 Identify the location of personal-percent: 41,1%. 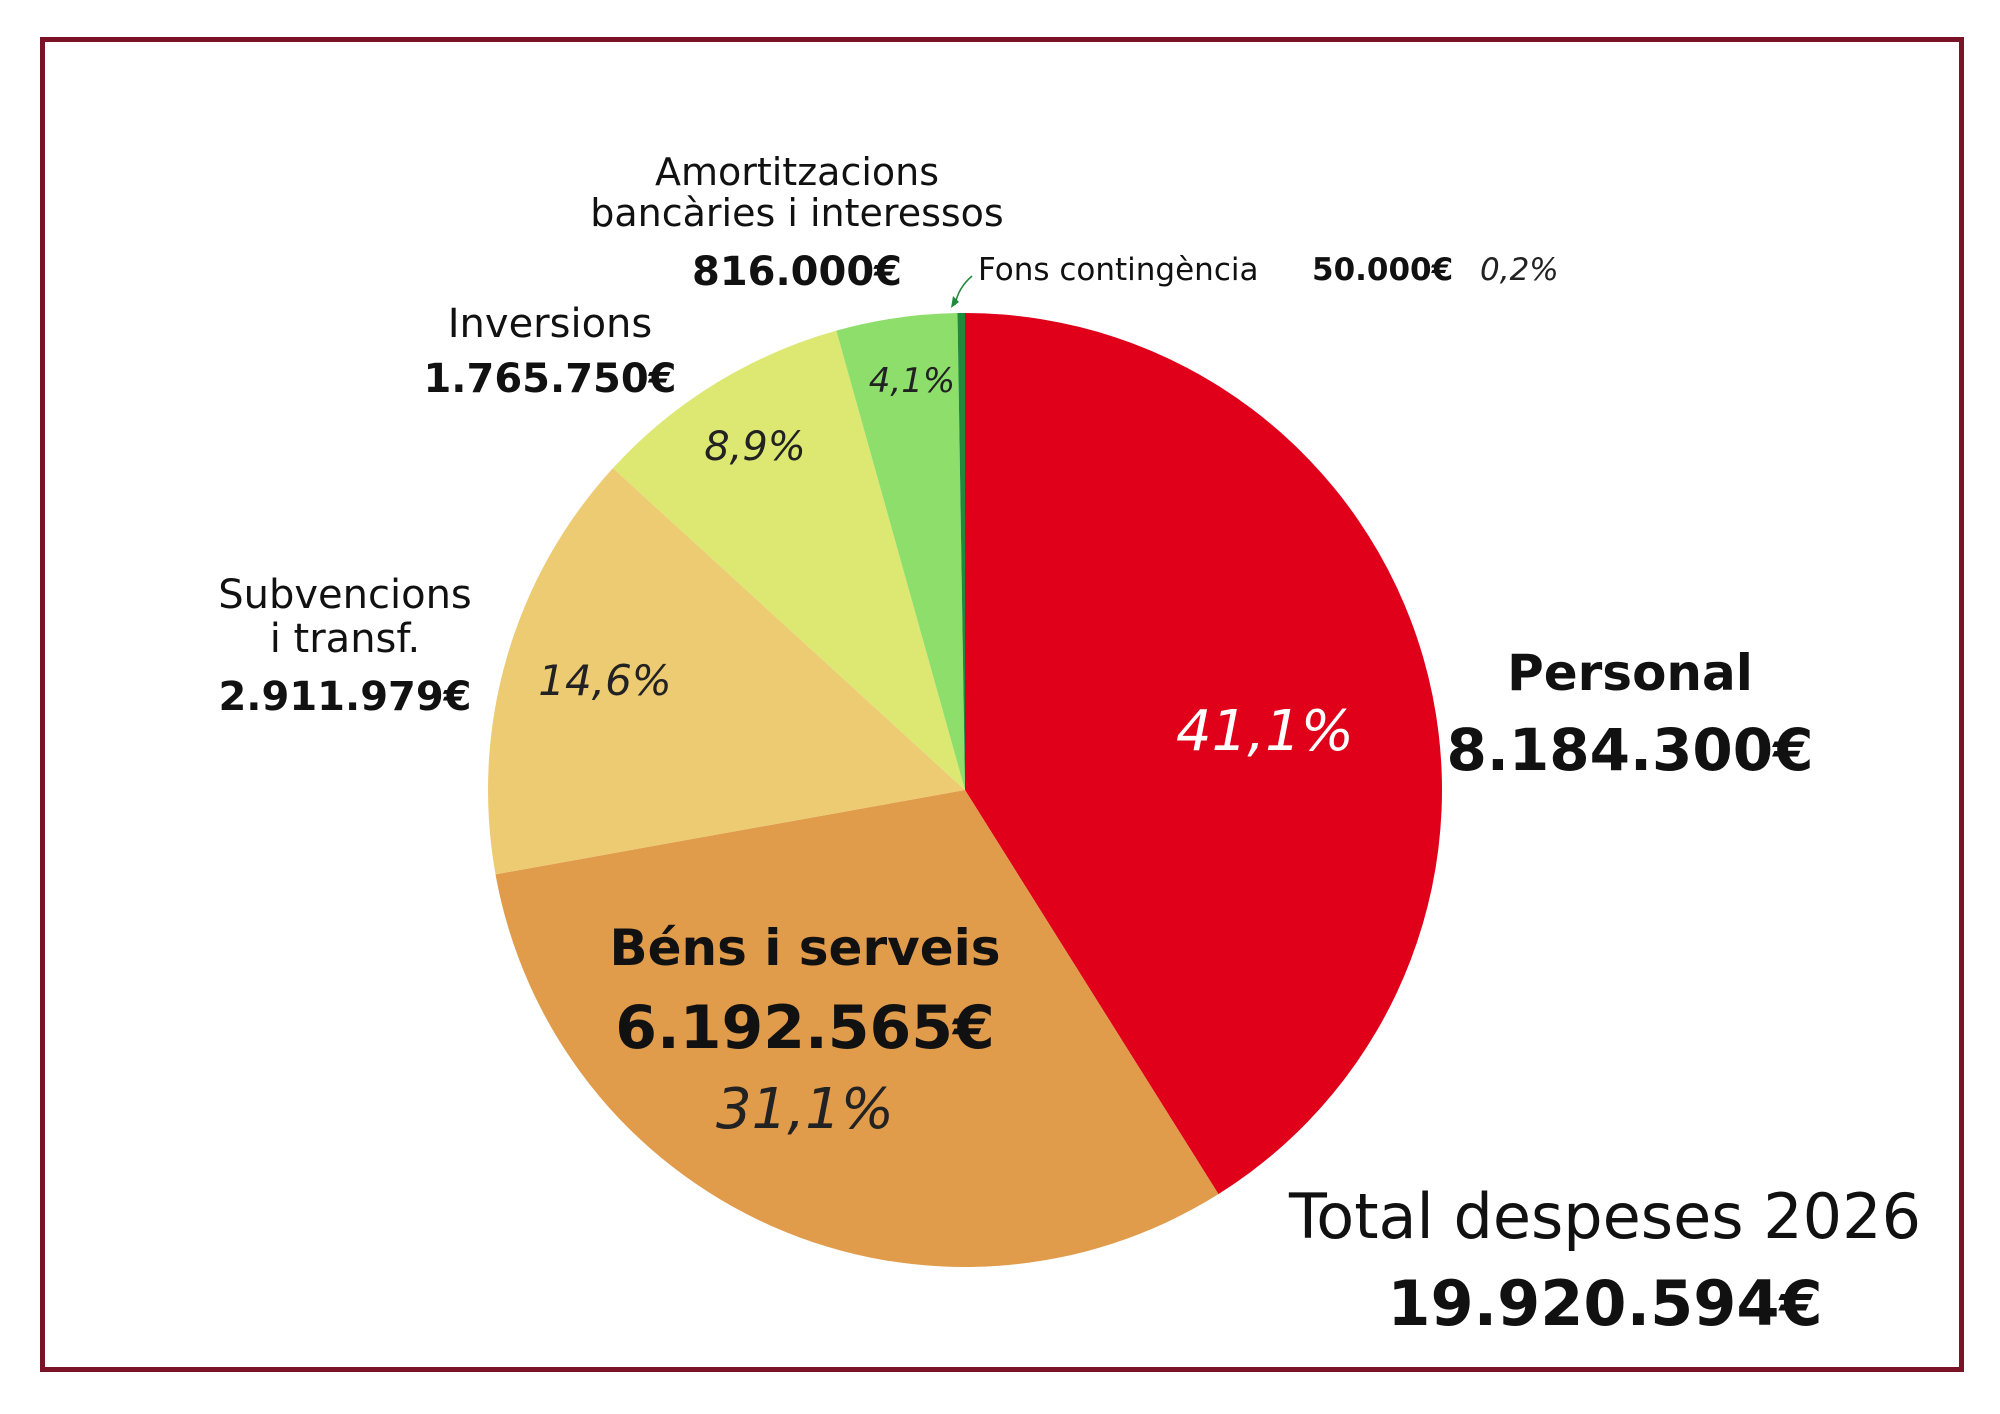
(1265, 731).